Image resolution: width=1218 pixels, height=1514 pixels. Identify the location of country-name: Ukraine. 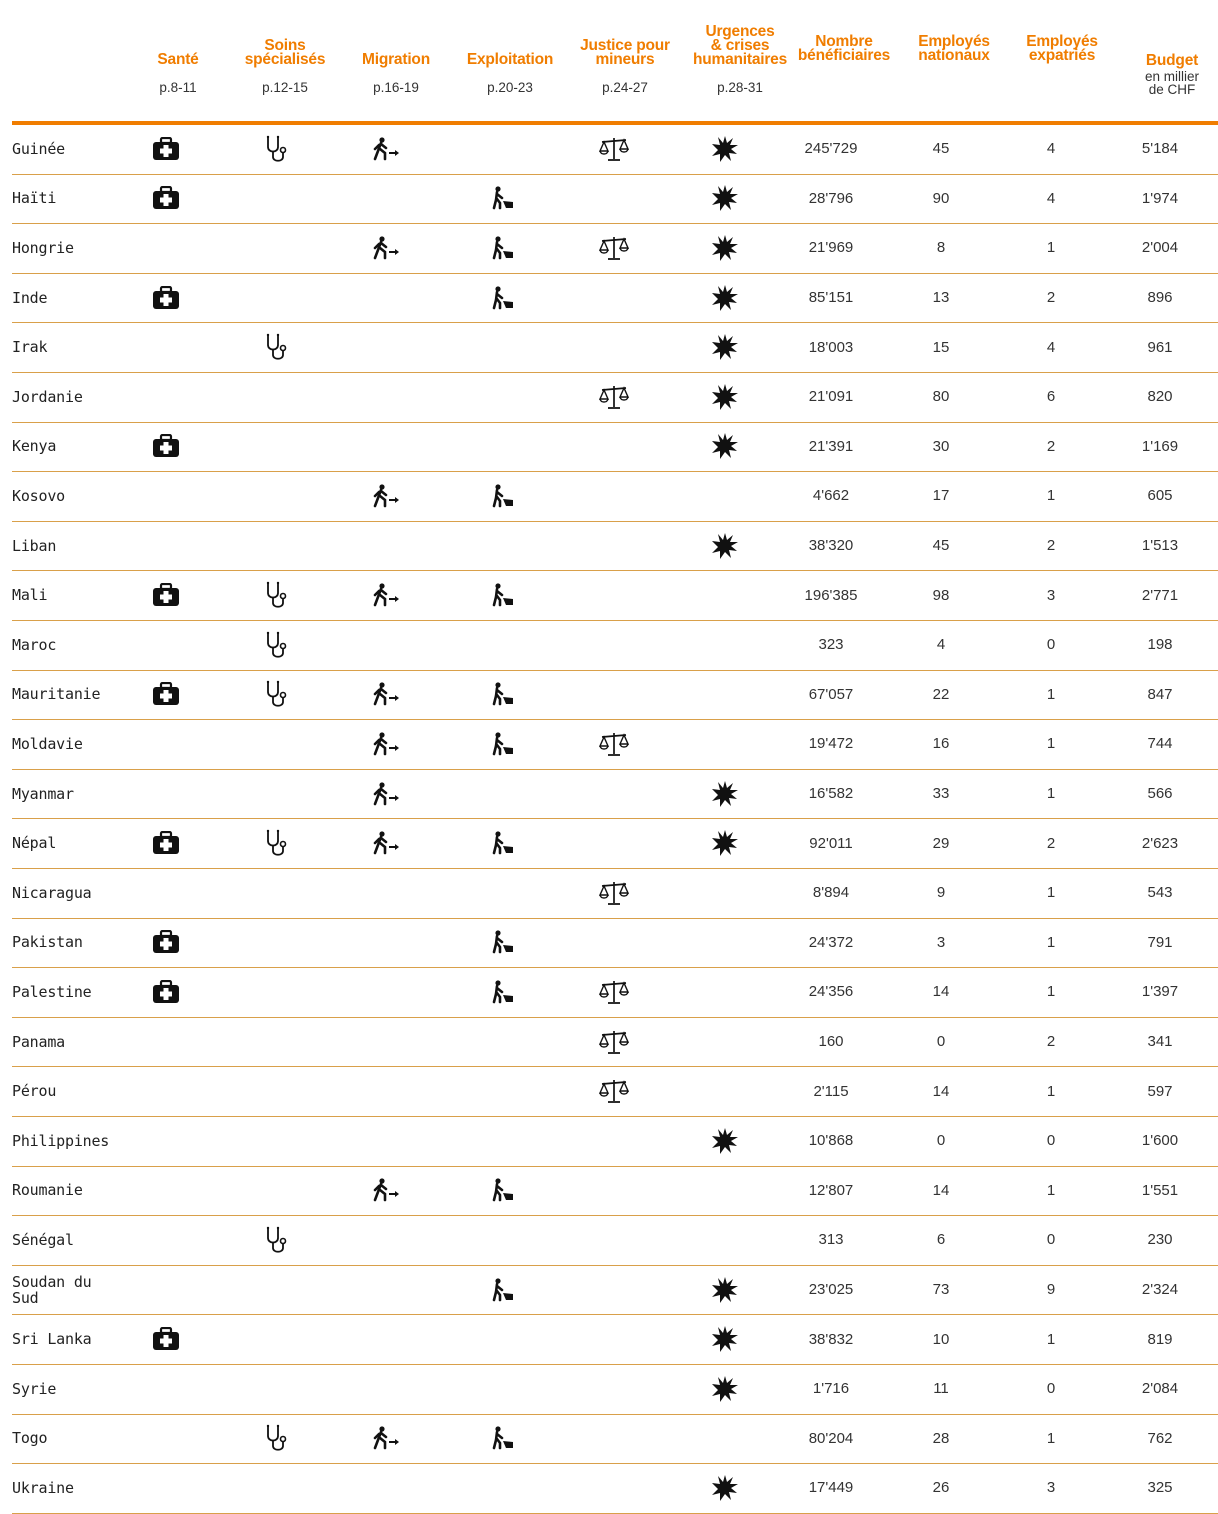
(43, 1487).